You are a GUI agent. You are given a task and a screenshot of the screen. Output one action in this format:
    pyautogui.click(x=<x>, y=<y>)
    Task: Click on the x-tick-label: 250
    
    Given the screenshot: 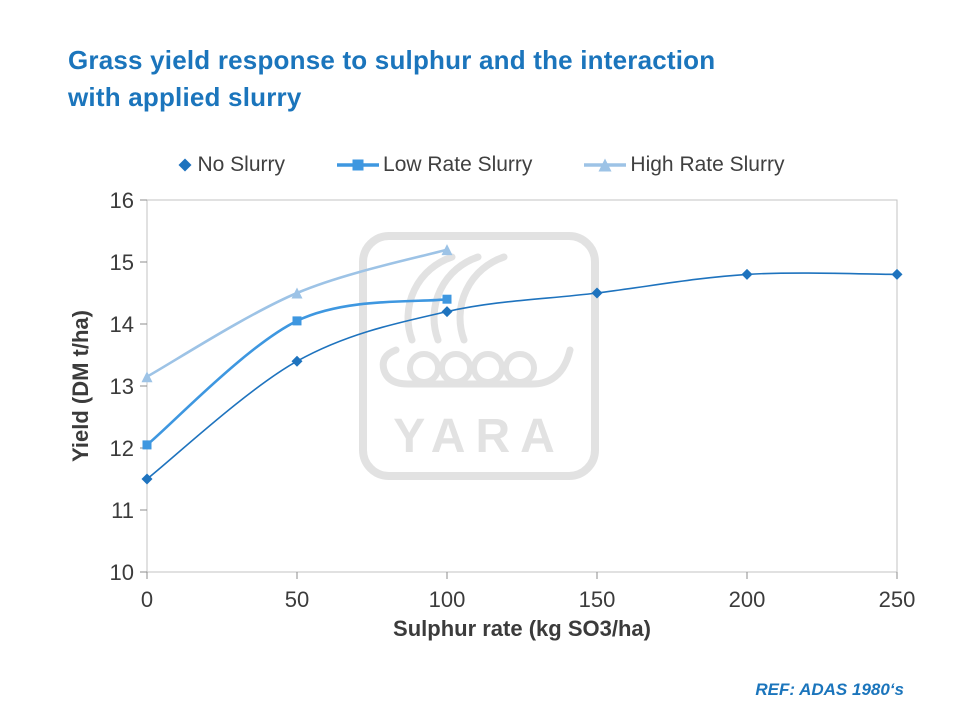 What is the action you would take?
    pyautogui.click(x=897, y=599)
    